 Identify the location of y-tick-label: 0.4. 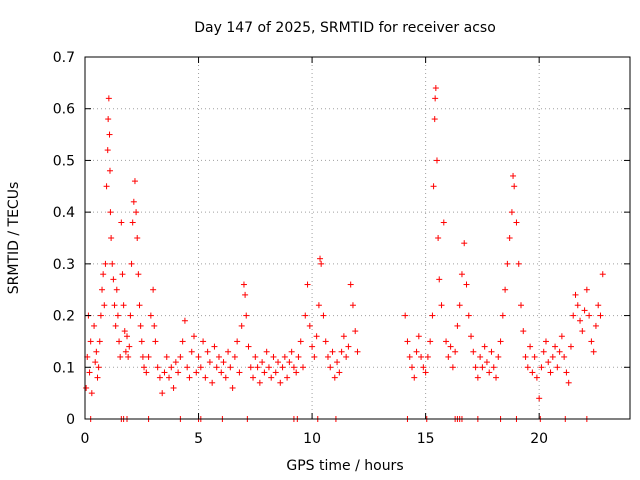
(64, 213).